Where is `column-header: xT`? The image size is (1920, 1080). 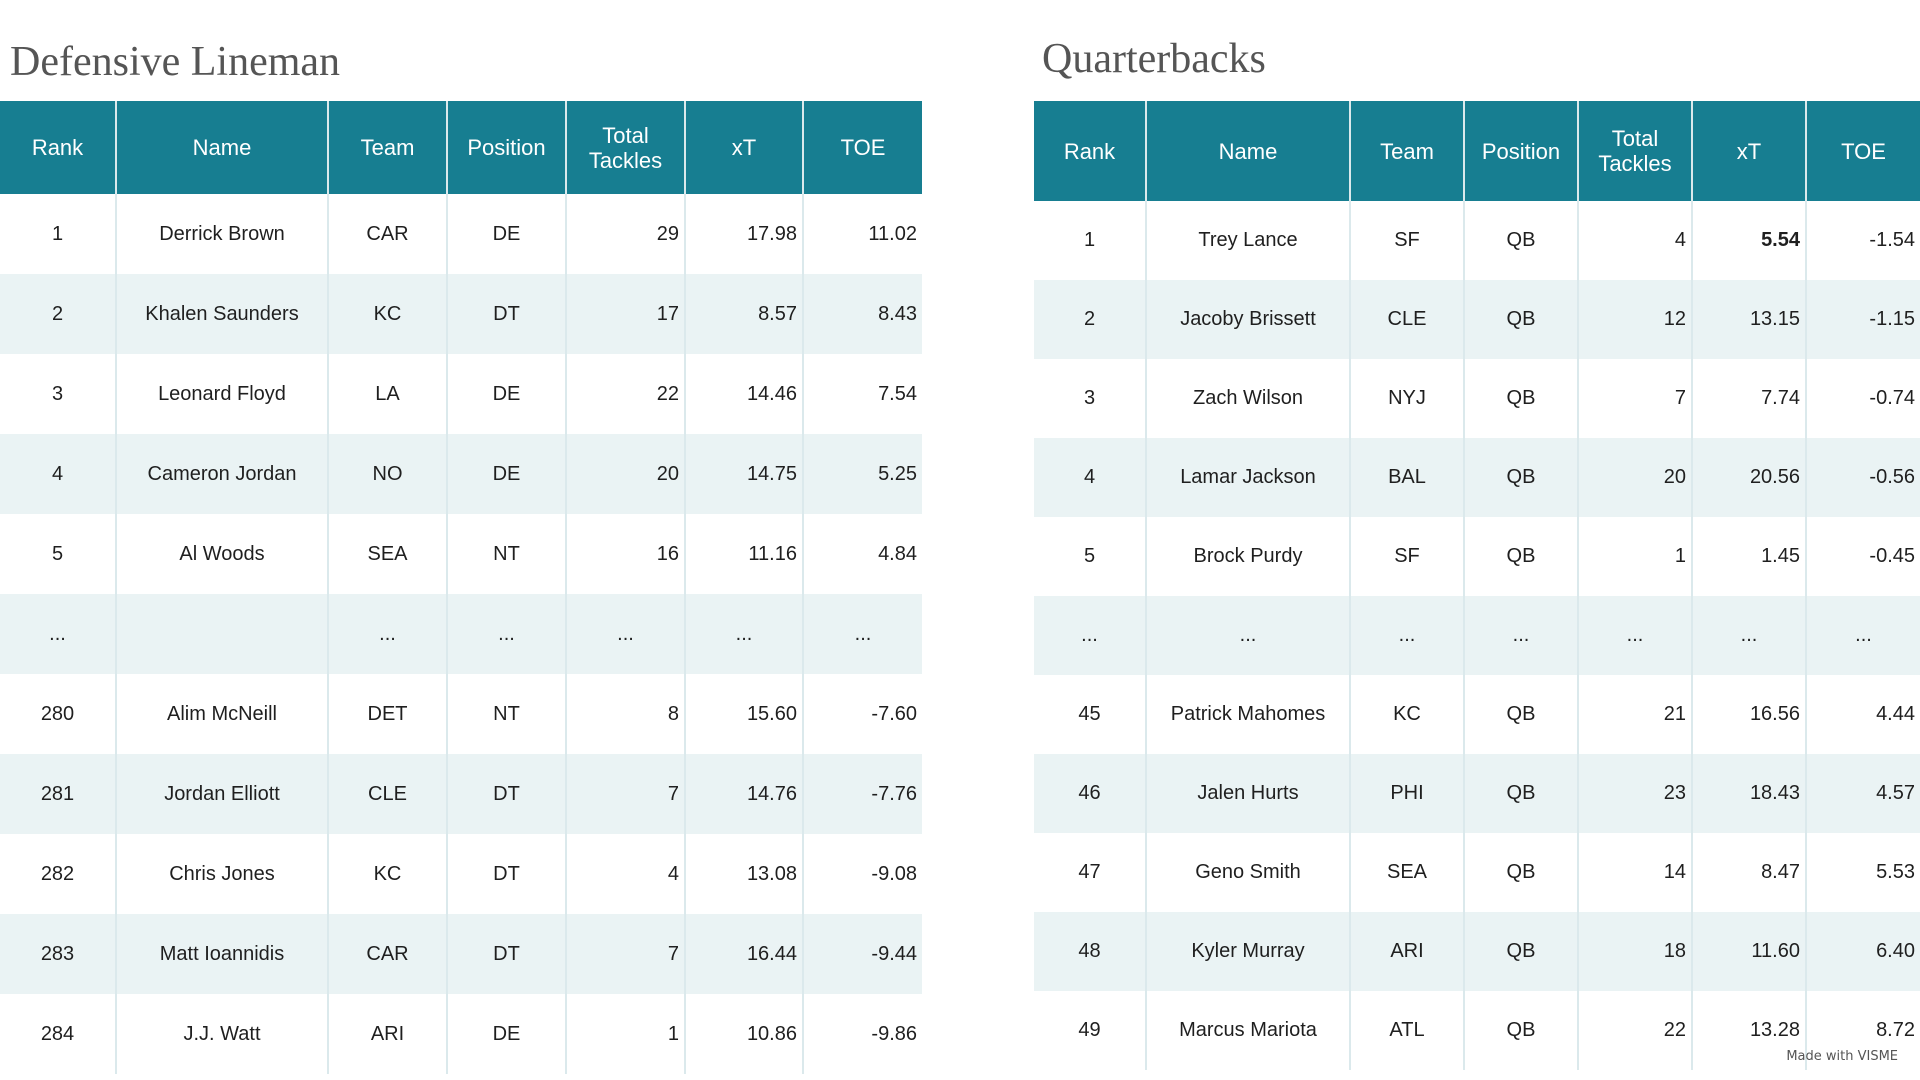 column-header: xT is located at coordinates (1748, 151).